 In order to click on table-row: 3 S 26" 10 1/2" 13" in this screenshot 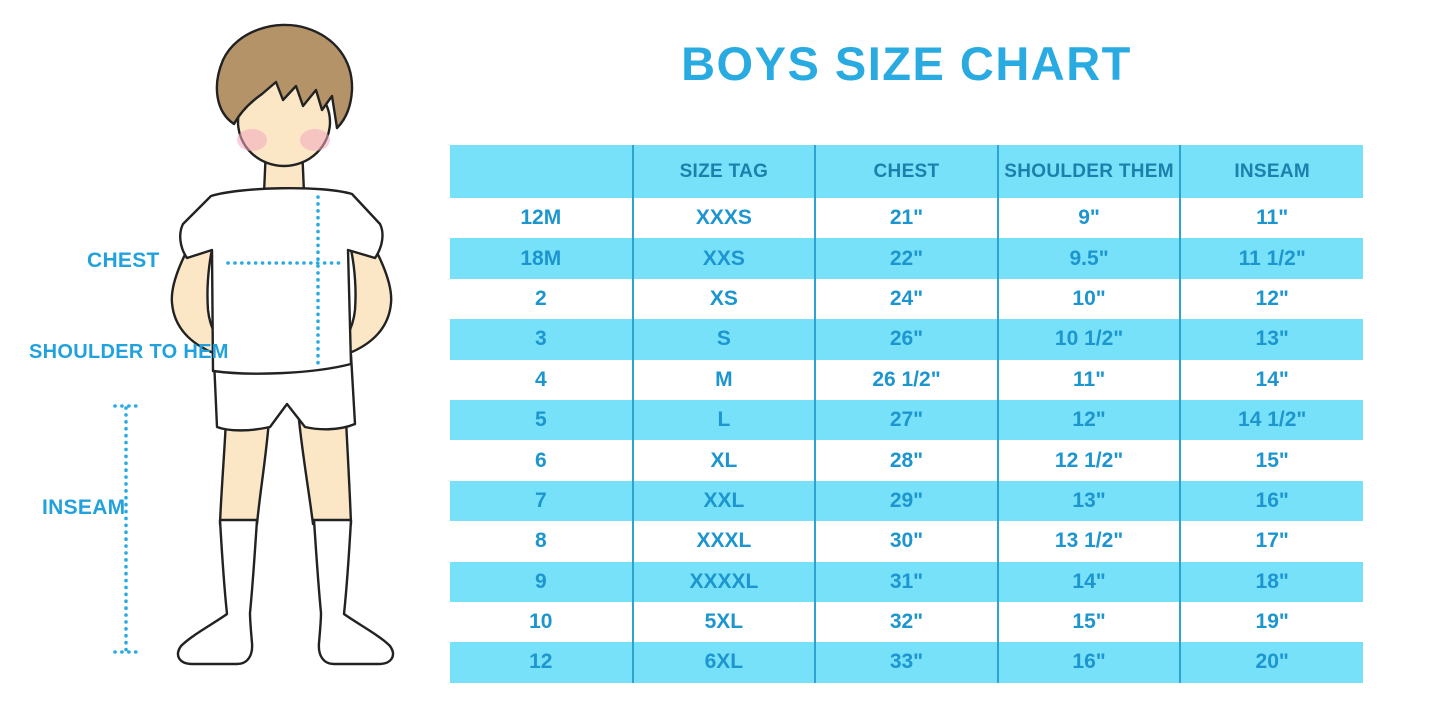, I will do `click(906, 339)`.